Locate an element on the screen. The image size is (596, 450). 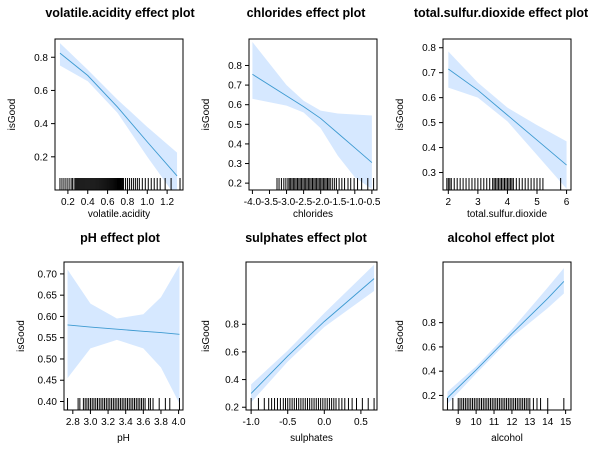
x-tick-label: 3.6 is located at coordinates (143, 422).